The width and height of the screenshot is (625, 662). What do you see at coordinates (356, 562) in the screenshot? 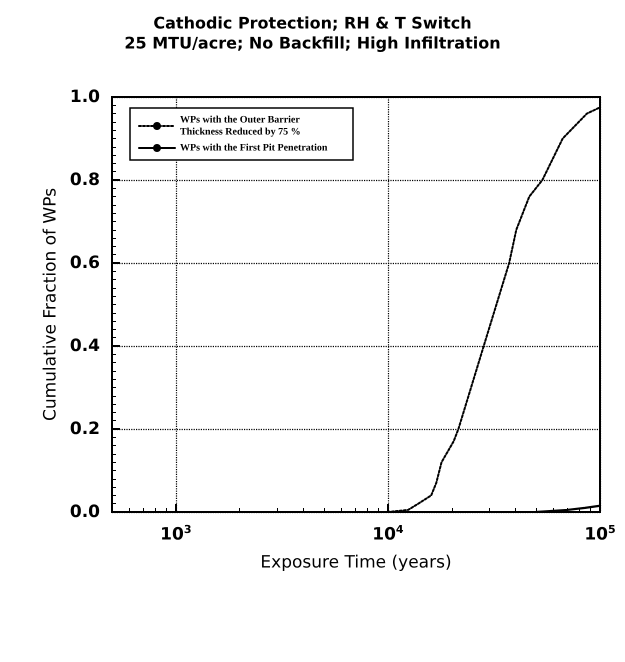
I see `x-axis-title: Exposure Time (years)` at bounding box center [356, 562].